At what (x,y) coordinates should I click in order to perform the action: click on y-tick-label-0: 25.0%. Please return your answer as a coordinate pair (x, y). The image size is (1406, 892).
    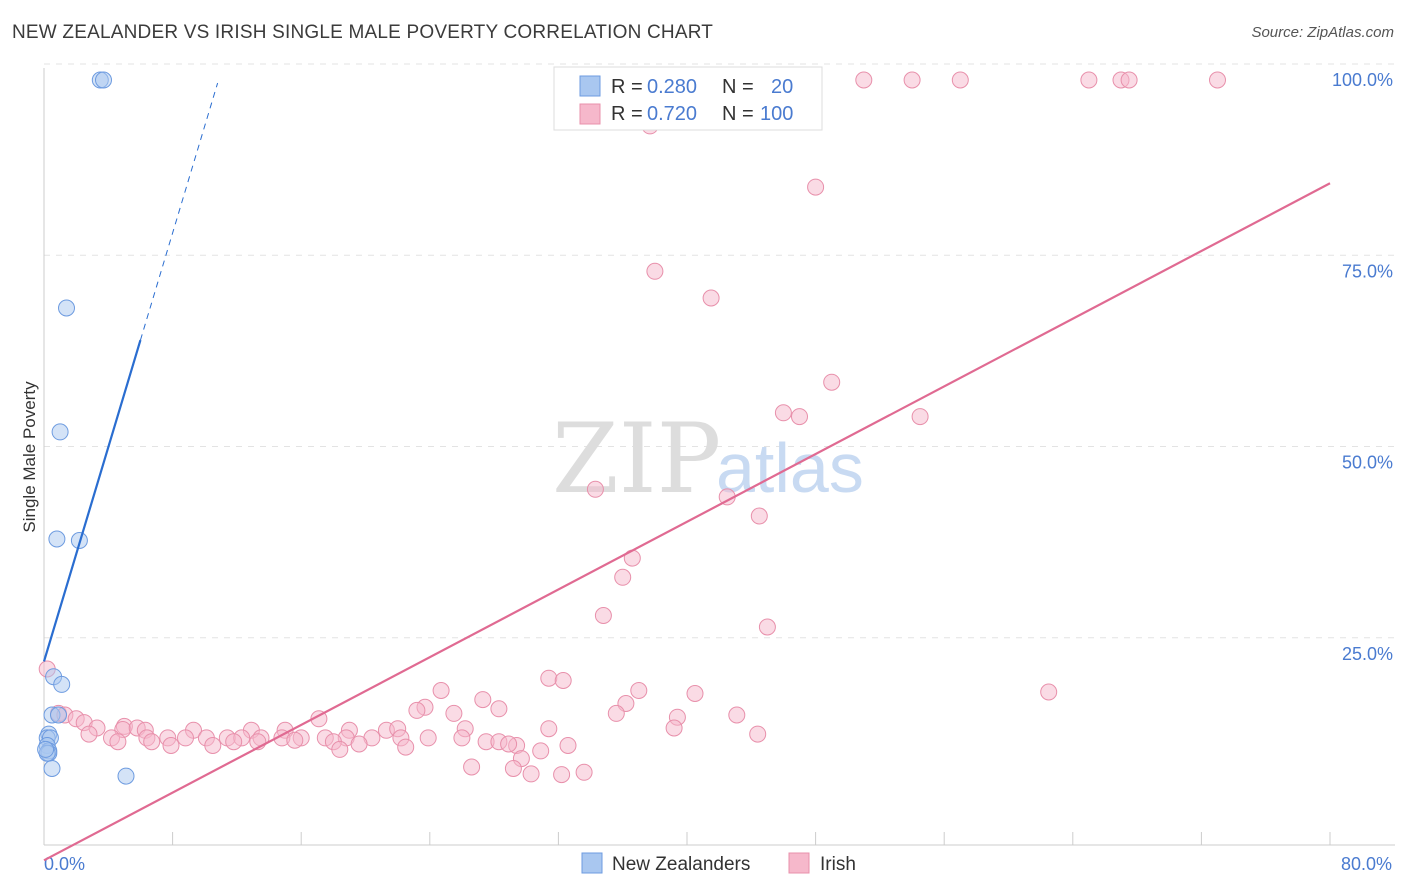
    Looking at the image, I should click on (1367, 654).